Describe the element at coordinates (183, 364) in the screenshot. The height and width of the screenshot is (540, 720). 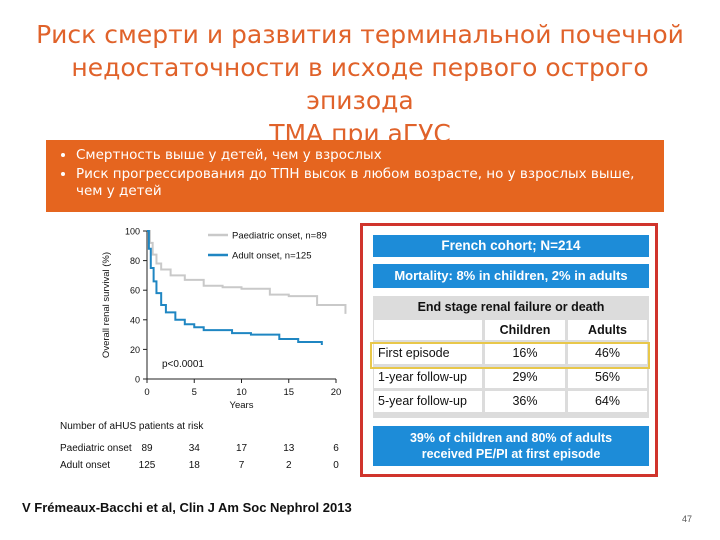
I see `p-value-annotation: p<0.0001` at that location.